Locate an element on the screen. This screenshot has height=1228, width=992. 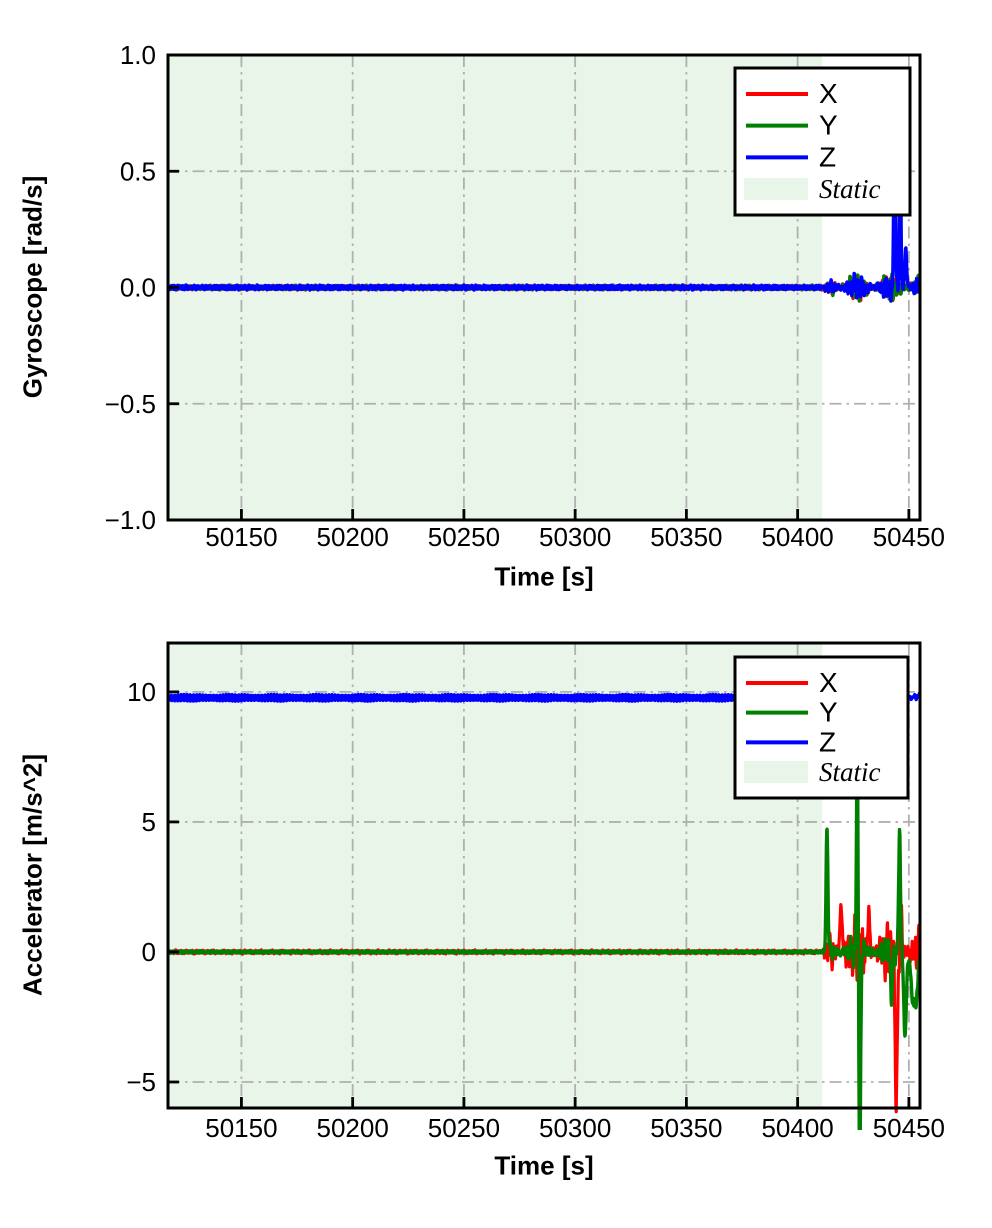
gyro-legend-label-Static: Static is located at coordinates (850, 189).